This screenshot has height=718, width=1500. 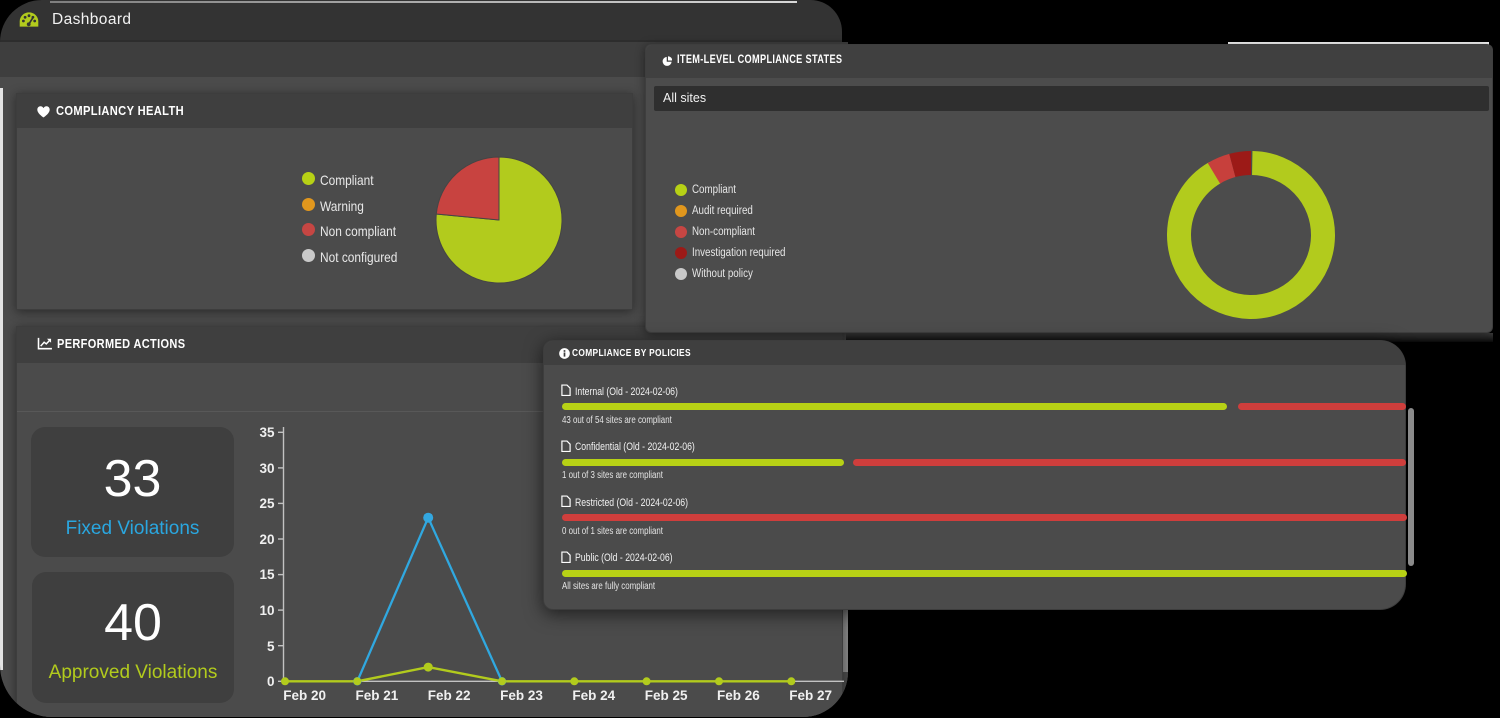 What do you see at coordinates (521, 695) in the screenshot?
I see `svg-text: Feb 23` at bounding box center [521, 695].